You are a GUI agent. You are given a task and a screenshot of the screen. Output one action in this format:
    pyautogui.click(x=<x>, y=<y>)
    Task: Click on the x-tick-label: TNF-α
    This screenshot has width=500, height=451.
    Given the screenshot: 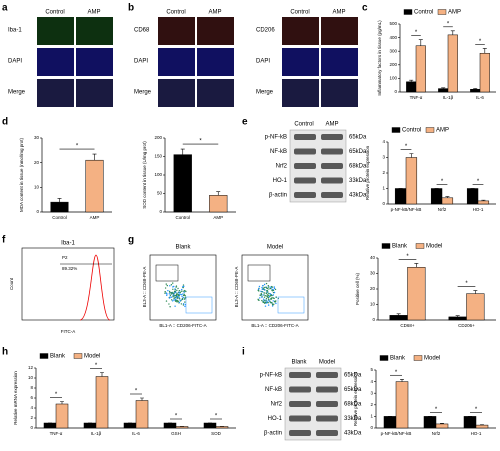 What is the action you would take?
    pyautogui.click(x=416, y=97)
    